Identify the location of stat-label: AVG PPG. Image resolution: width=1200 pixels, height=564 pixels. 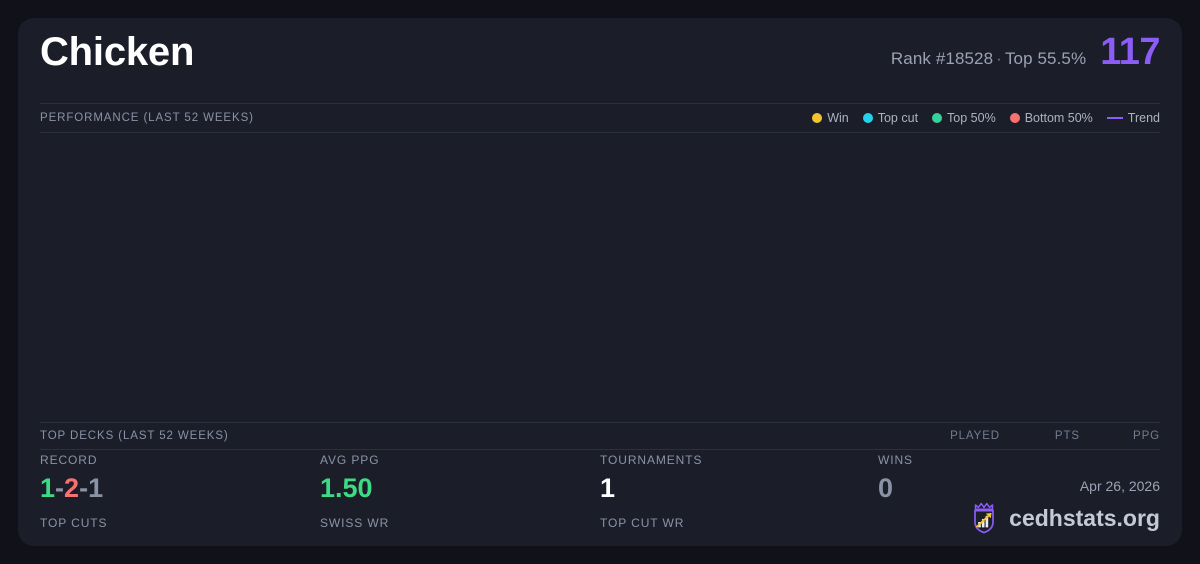
(350, 460).